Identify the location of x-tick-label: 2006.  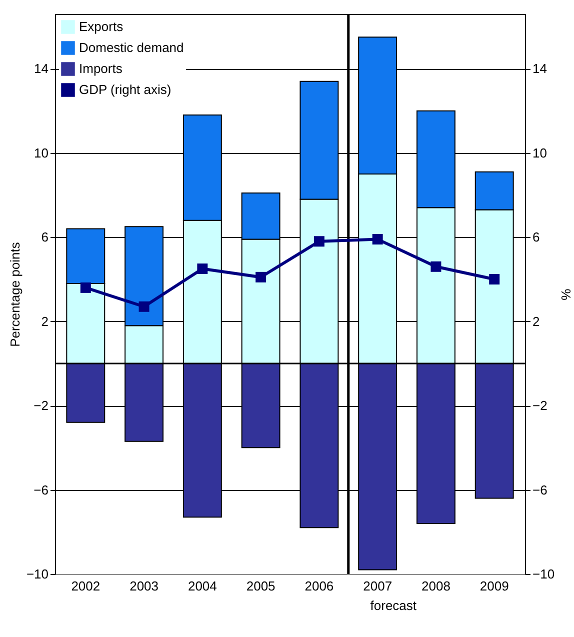
(319, 586).